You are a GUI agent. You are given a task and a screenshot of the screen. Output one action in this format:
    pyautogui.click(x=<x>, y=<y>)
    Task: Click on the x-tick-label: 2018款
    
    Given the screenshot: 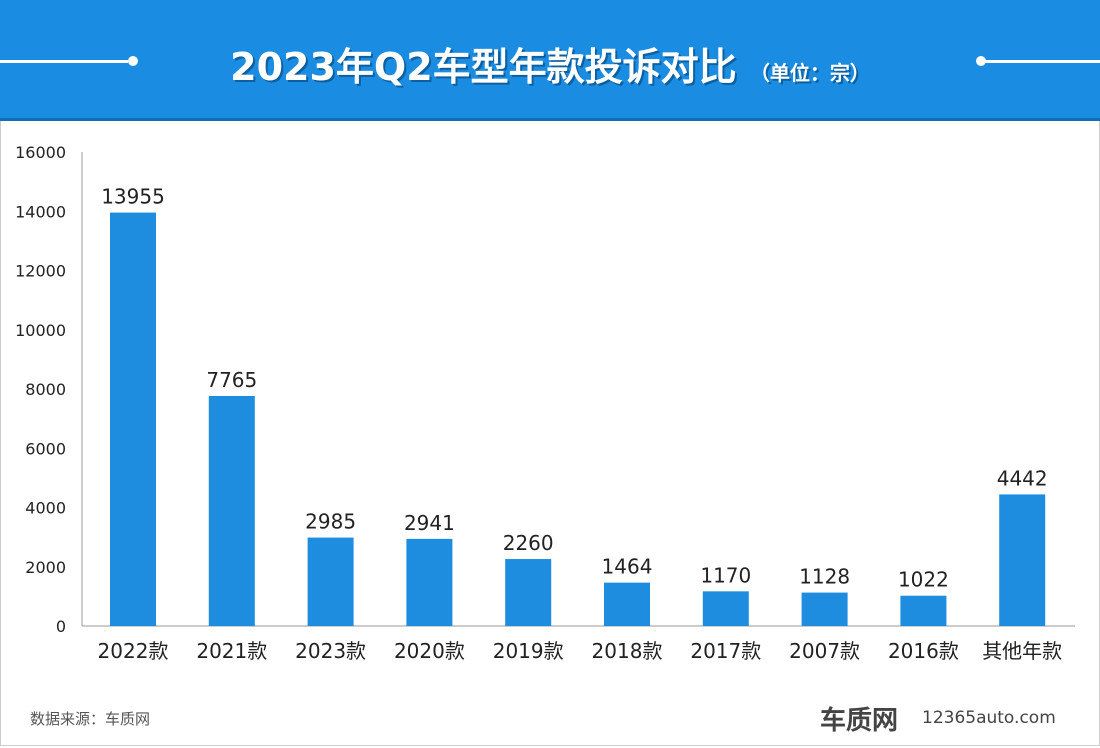 What is the action you would take?
    pyautogui.click(x=627, y=651)
    